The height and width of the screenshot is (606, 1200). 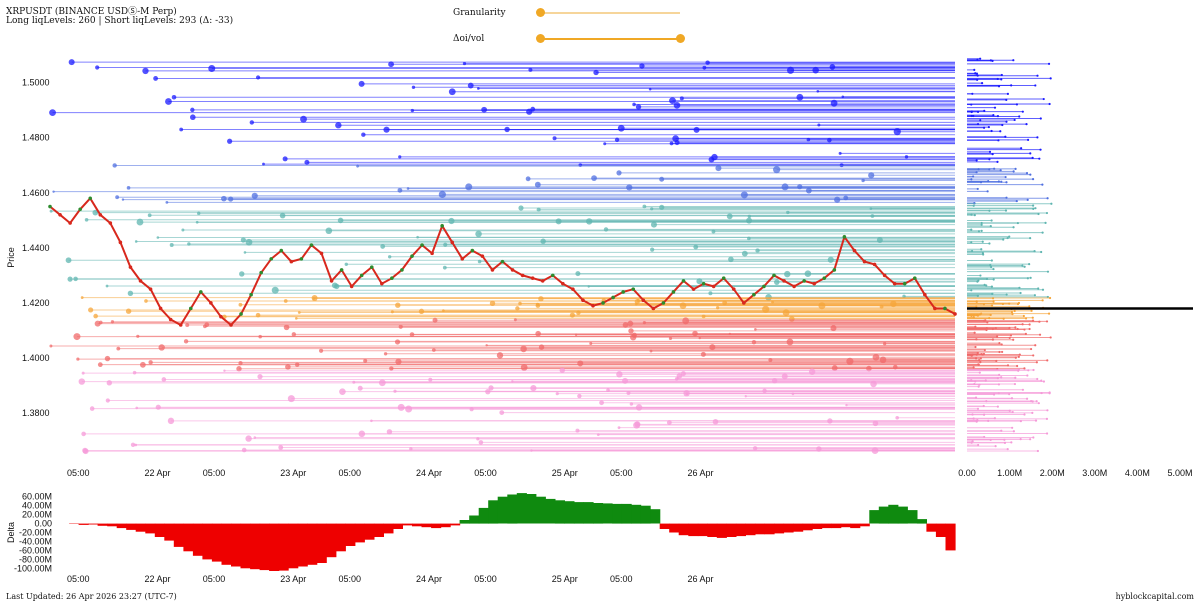 I want to click on time-axis-tick-label: 05:00, so click(x=485, y=473).